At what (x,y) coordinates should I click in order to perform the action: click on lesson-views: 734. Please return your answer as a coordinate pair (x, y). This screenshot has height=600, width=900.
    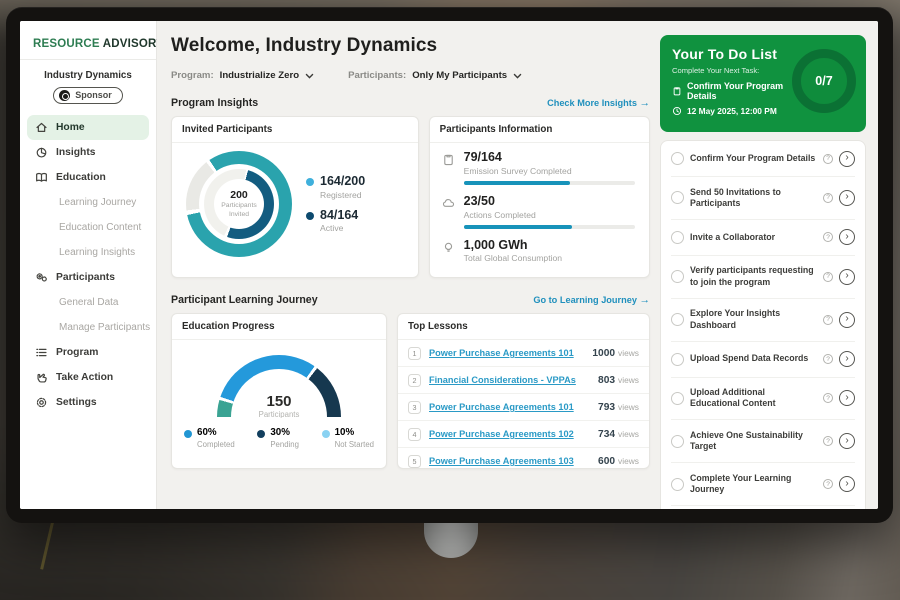
    Looking at the image, I should click on (607, 434).